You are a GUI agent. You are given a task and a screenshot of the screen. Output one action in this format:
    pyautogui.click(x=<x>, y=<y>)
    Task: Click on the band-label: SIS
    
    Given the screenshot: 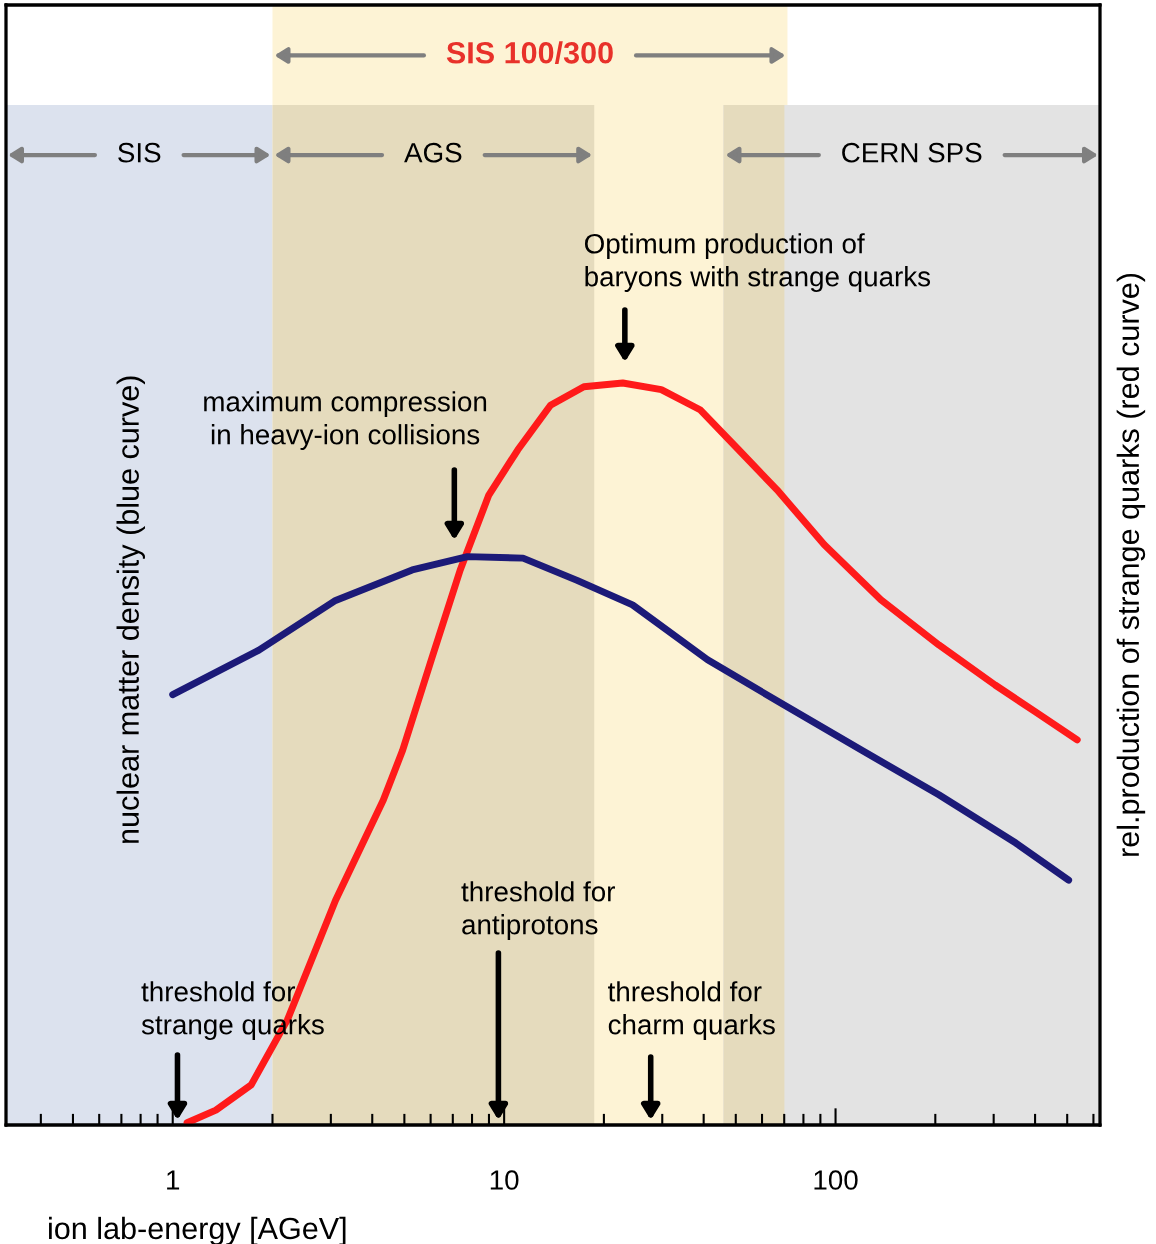 What is the action you would take?
    pyautogui.click(x=139, y=152)
    